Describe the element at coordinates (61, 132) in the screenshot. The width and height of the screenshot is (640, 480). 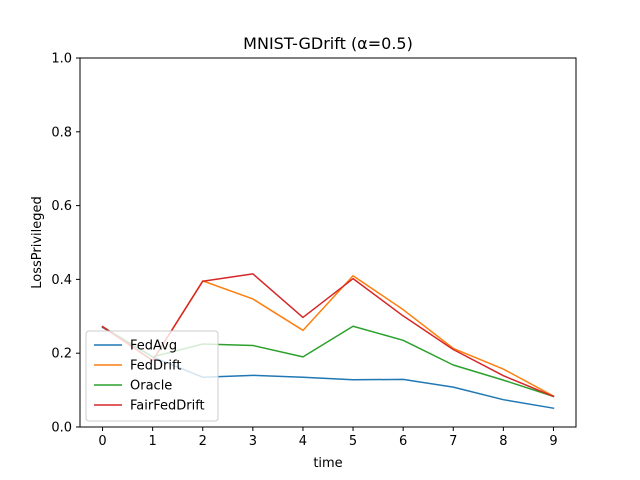
I see `y-tick-label: 0.8` at that location.